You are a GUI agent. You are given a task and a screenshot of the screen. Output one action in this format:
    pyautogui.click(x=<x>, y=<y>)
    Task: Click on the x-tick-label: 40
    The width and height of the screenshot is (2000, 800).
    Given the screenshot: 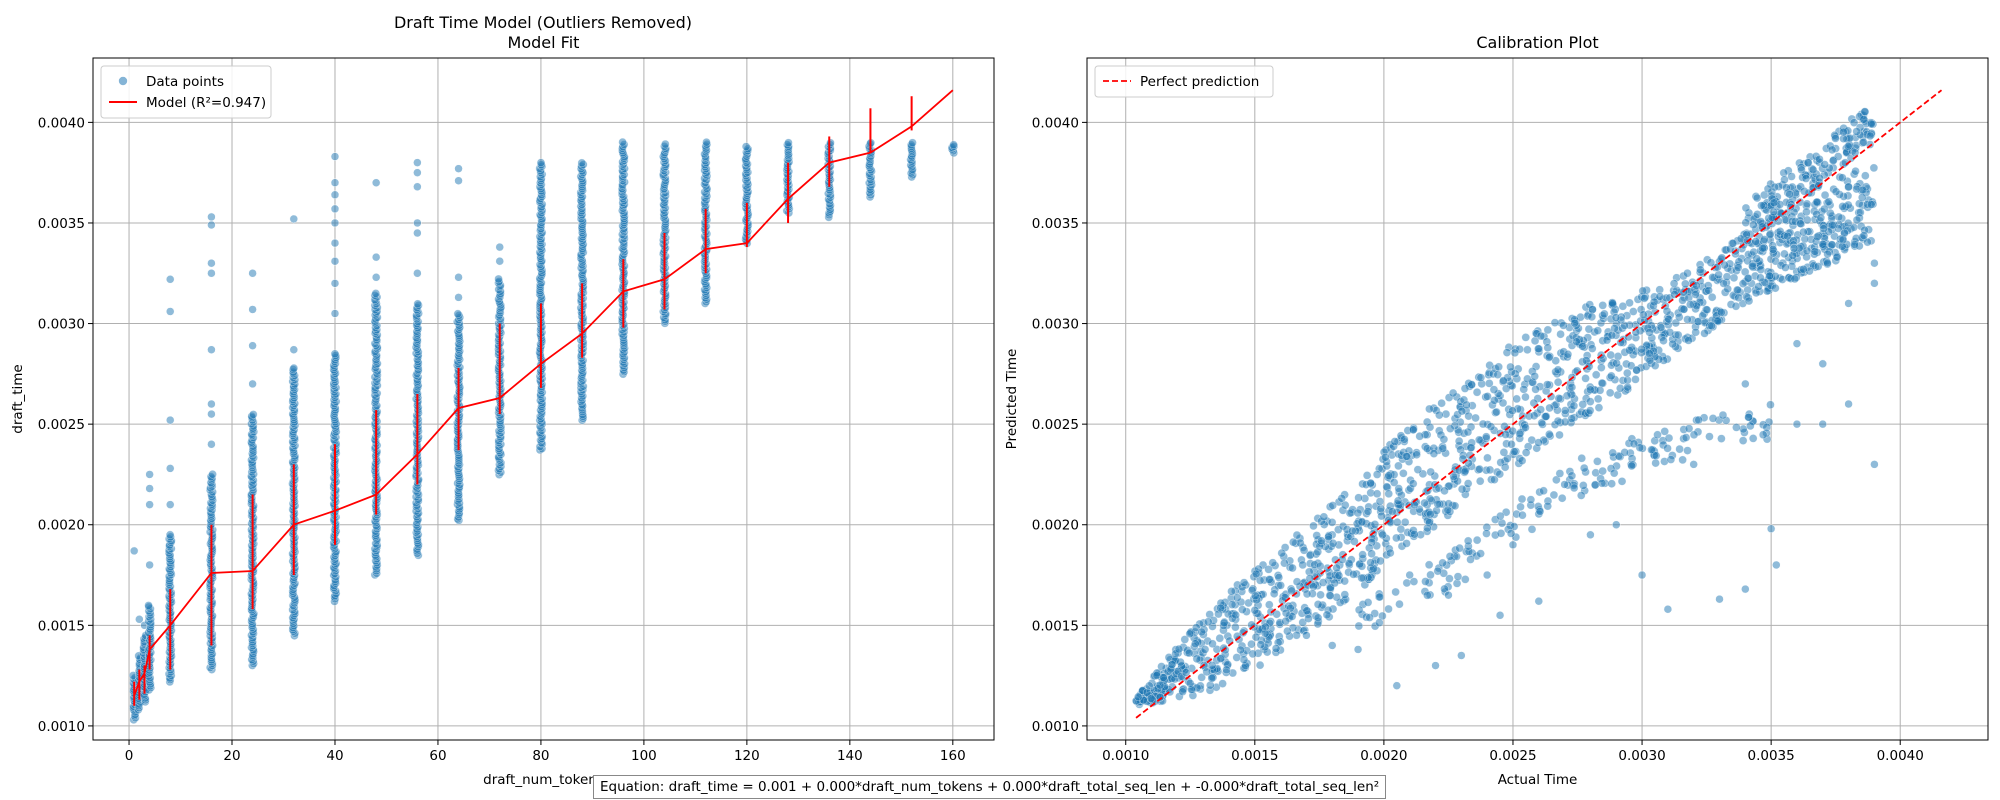 What is the action you would take?
    pyautogui.click(x=334, y=756)
    